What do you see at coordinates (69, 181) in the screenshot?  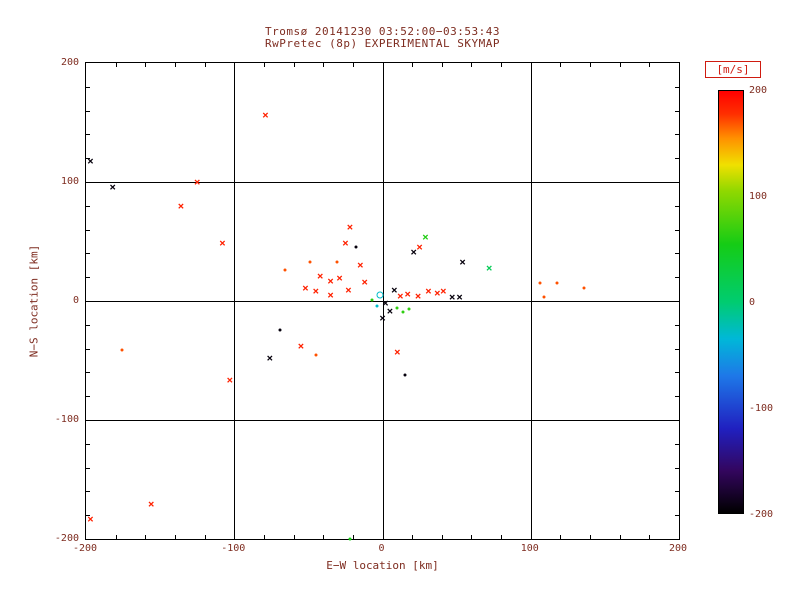 I see `y-tick-label: 100` at bounding box center [69, 181].